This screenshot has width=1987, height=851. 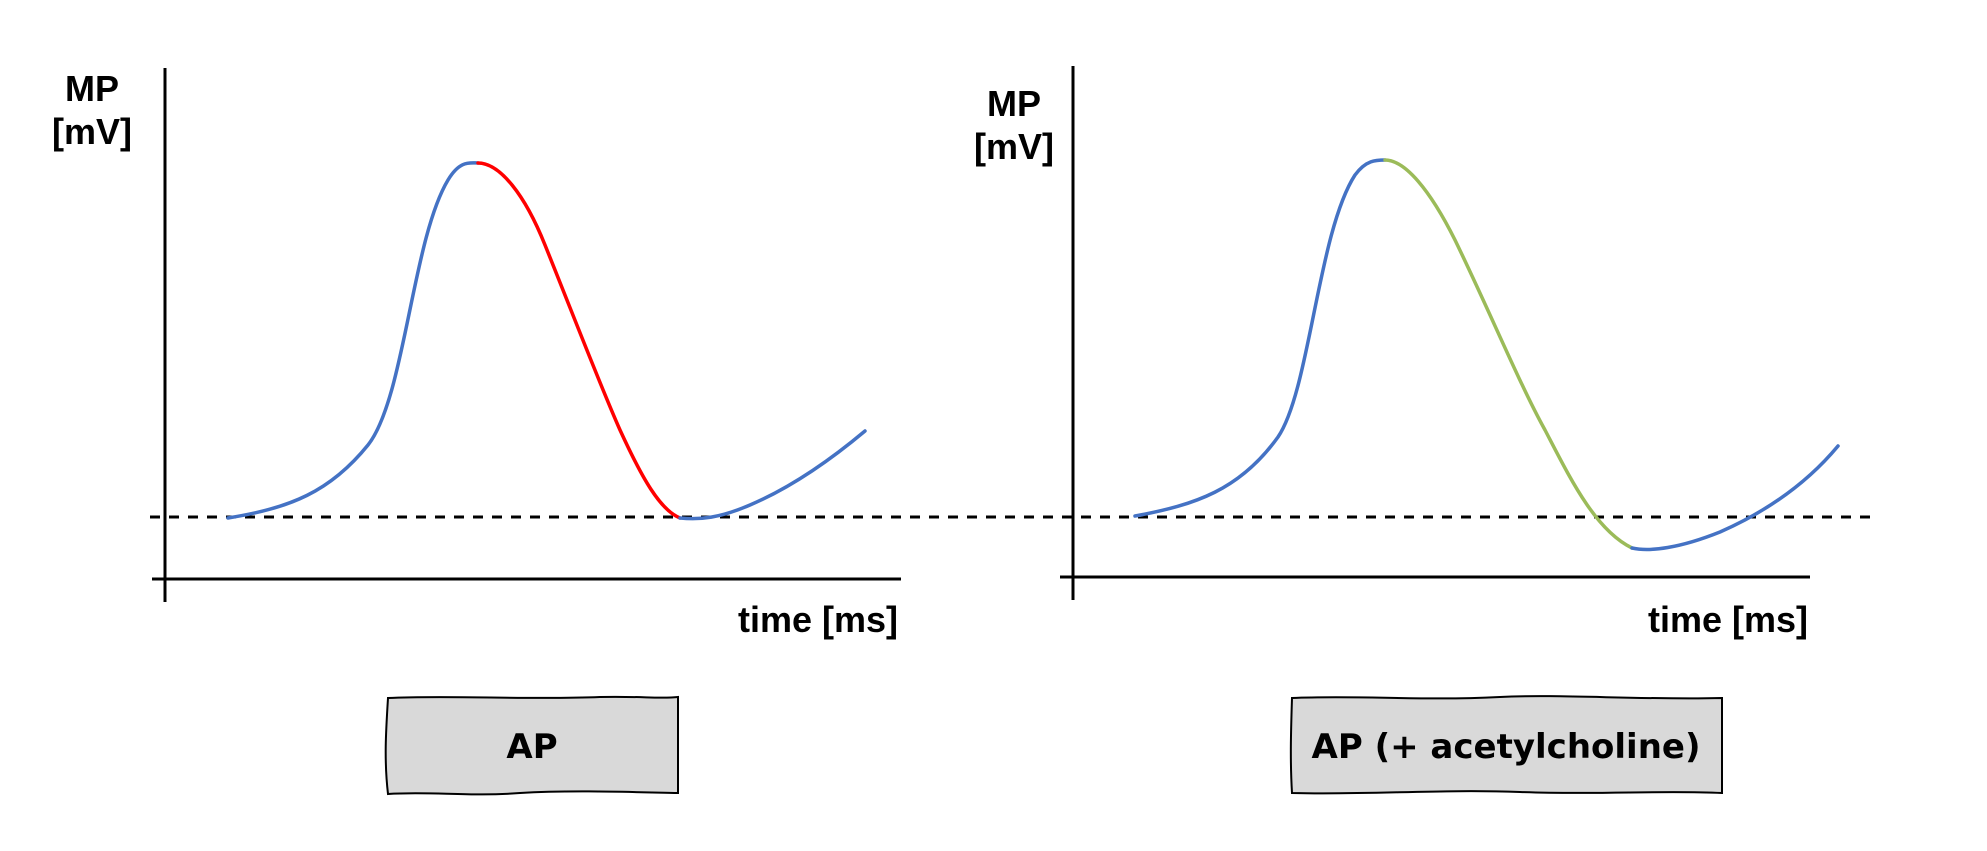 I want to click on ap-acetylcholine-label-text: AP (+ acetylcholine), so click(x=1506, y=747).